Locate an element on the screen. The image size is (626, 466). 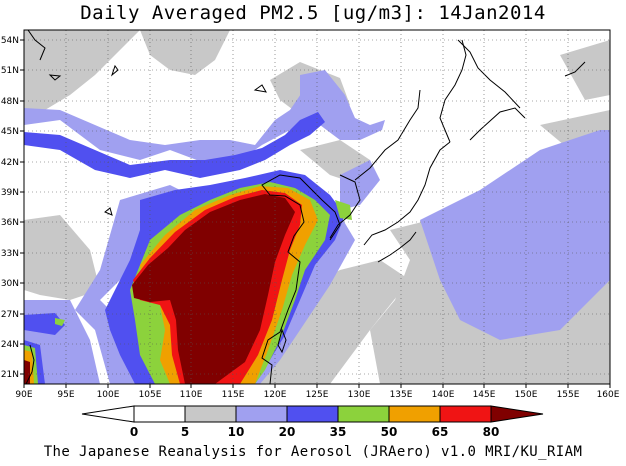
lat-label: 51N is located at coordinates (10, 71).